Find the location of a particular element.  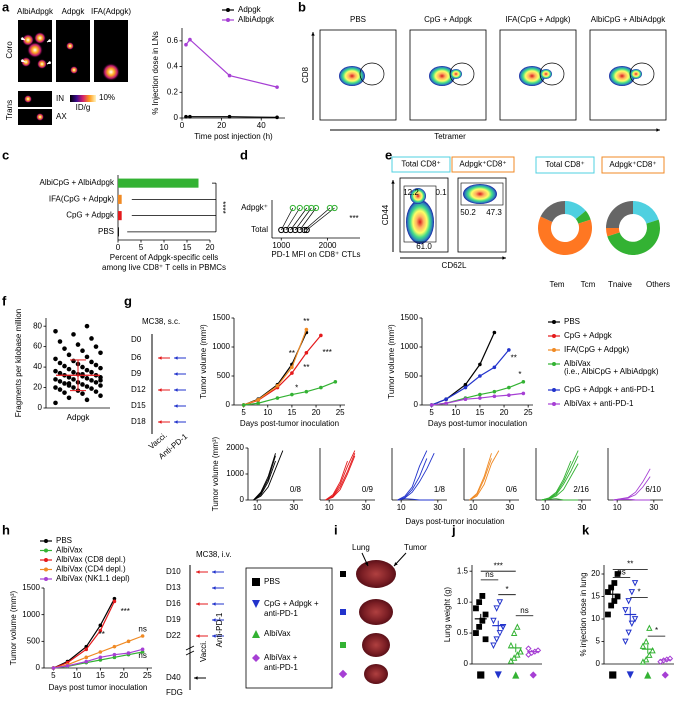

panel-letter: h is located at coordinates (6, 529).